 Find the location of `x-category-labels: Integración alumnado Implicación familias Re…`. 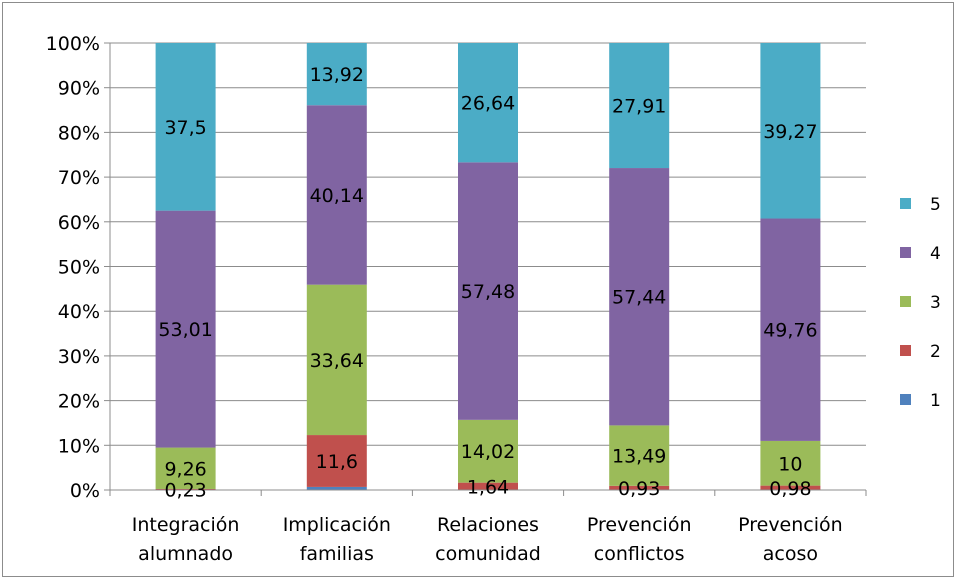

x-category-labels: Integración alumnado Implicación familias Re… is located at coordinates (487, 539).